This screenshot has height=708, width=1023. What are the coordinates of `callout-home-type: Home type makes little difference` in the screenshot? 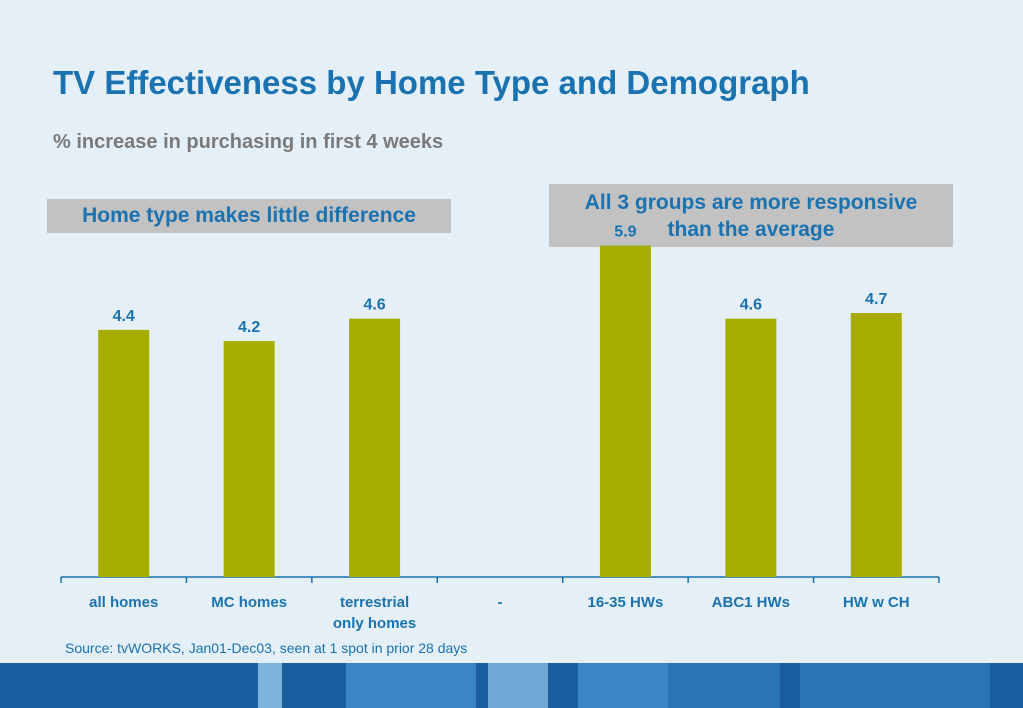 It's located at (249, 216).